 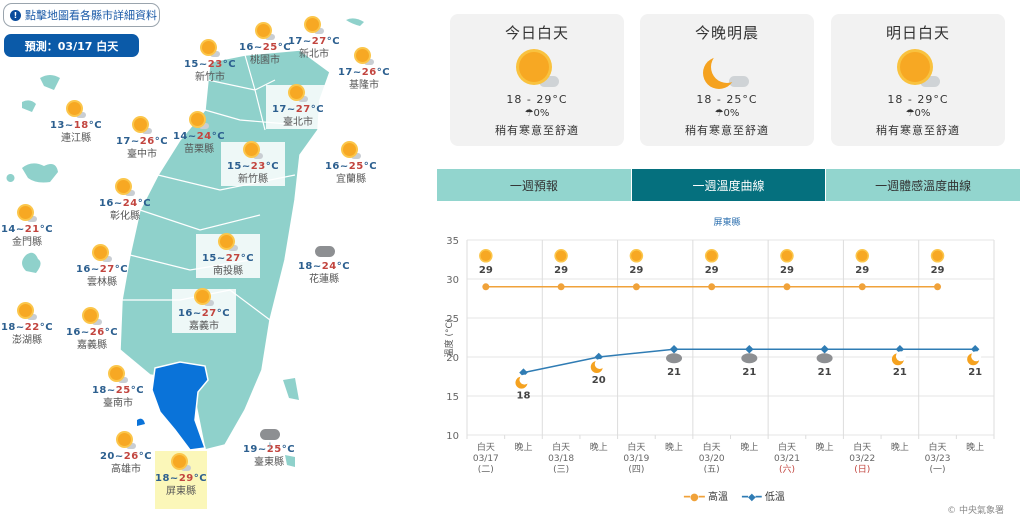 What do you see at coordinates (918, 80) in the screenshot?
I see `card-tomorrow-day: 明日白天 18 - 29°C ☂0% 稍有寒意至舒適` at bounding box center [918, 80].